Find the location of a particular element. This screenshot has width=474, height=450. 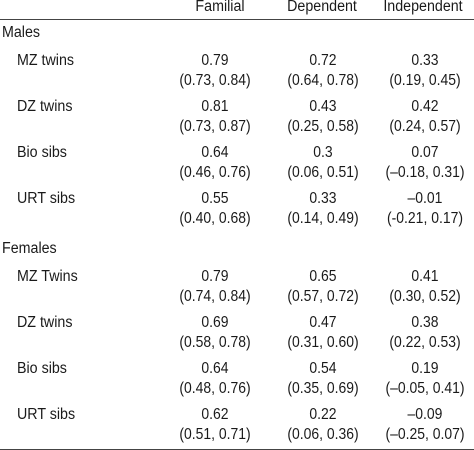

group-label-females: Females is located at coordinates (29, 248).